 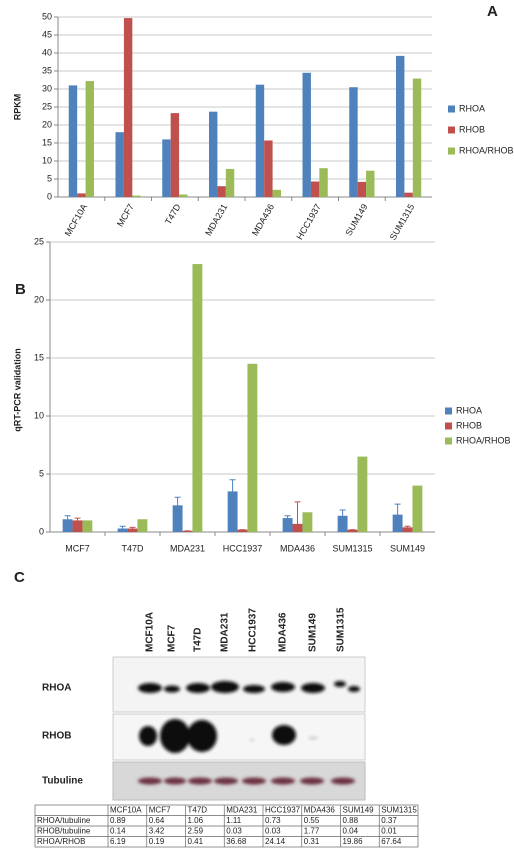 I want to click on table-cell: 0.19, so click(x=157, y=841).